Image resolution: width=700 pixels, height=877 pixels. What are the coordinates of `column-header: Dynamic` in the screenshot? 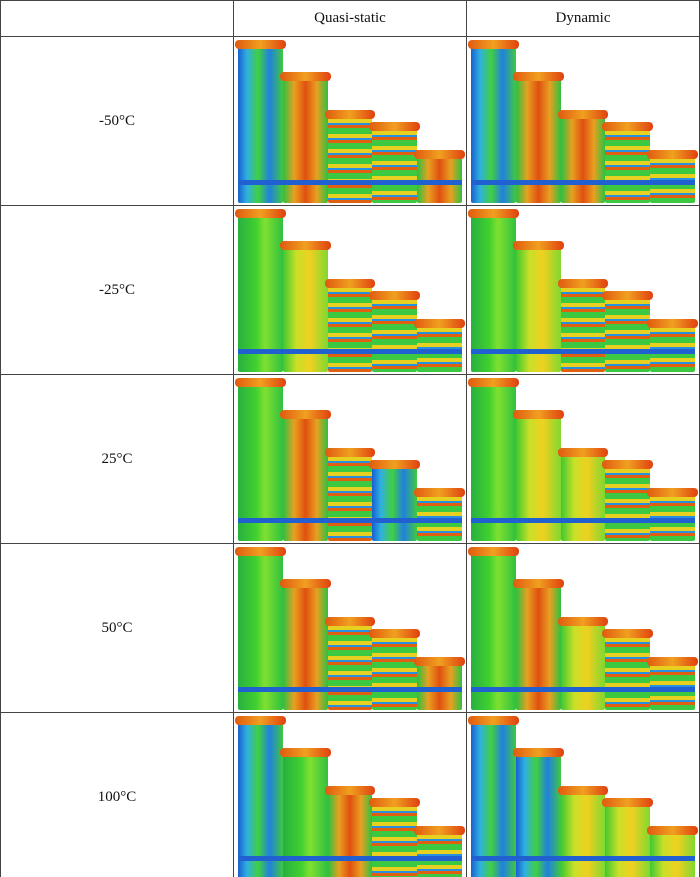 It's located at (583, 18).